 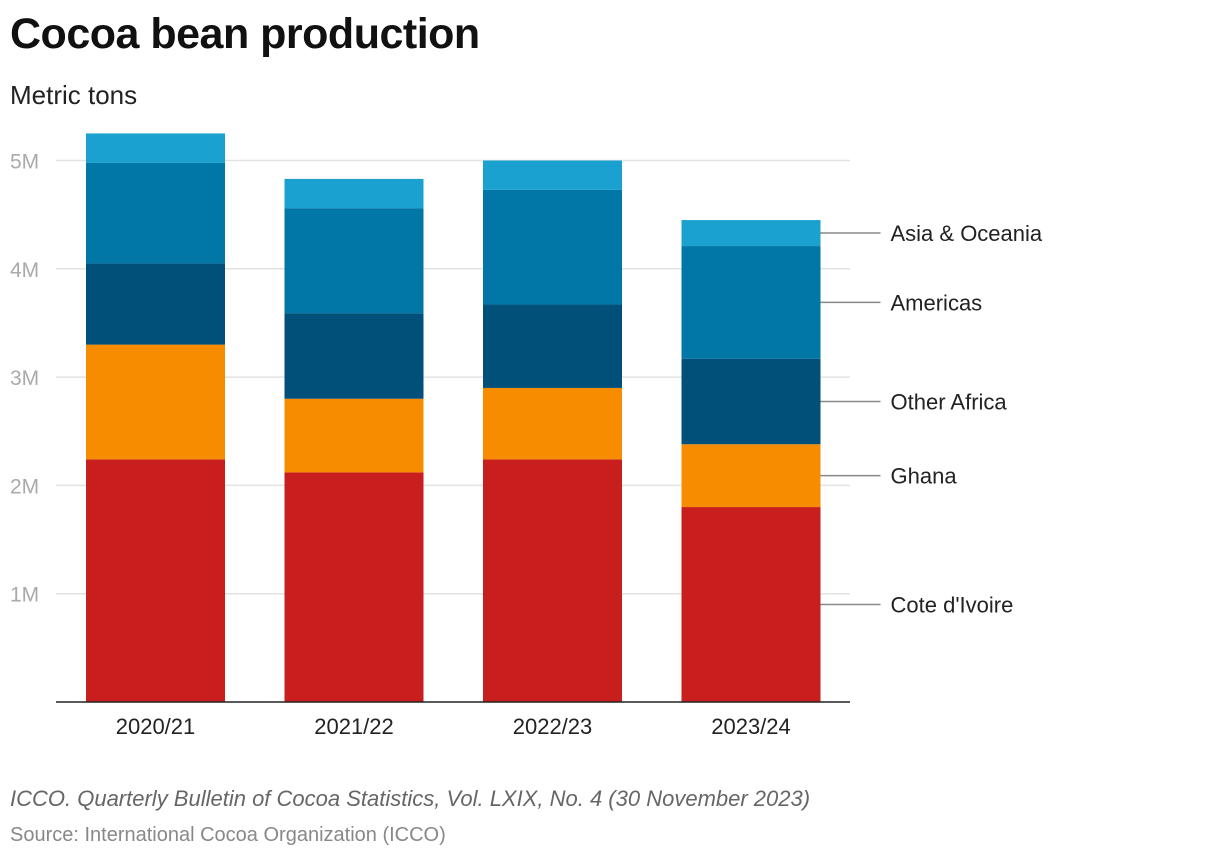 What do you see at coordinates (24, 486) in the screenshot?
I see `y-tick-label: 2M` at bounding box center [24, 486].